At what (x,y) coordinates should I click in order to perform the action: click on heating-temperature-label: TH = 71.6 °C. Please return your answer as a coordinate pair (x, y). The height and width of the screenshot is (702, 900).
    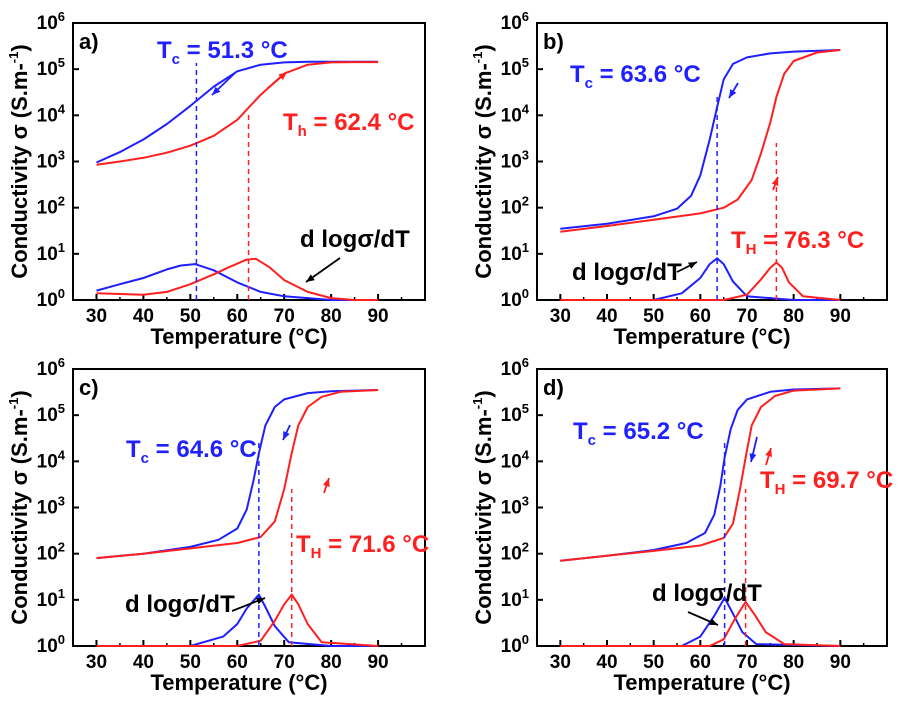
    Looking at the image, I should click on (362, 546).